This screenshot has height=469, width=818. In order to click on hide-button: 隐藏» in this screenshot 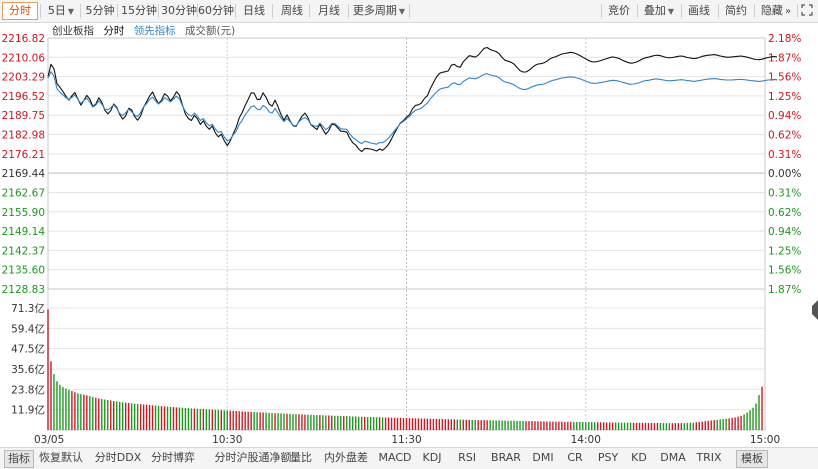, I will do `click(776, 10)`.